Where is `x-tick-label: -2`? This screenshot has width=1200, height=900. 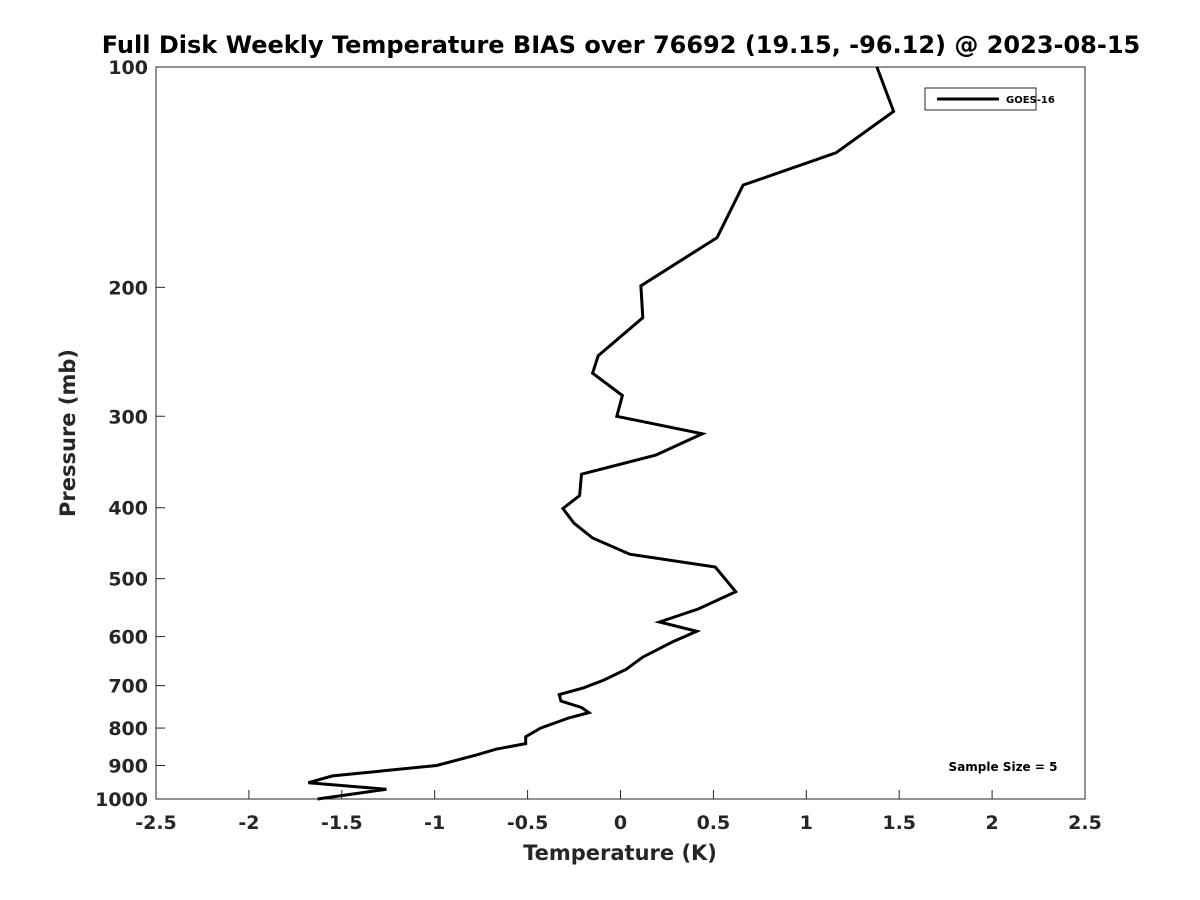
x-tick-label: -2 is located at coordinates (248, 823).